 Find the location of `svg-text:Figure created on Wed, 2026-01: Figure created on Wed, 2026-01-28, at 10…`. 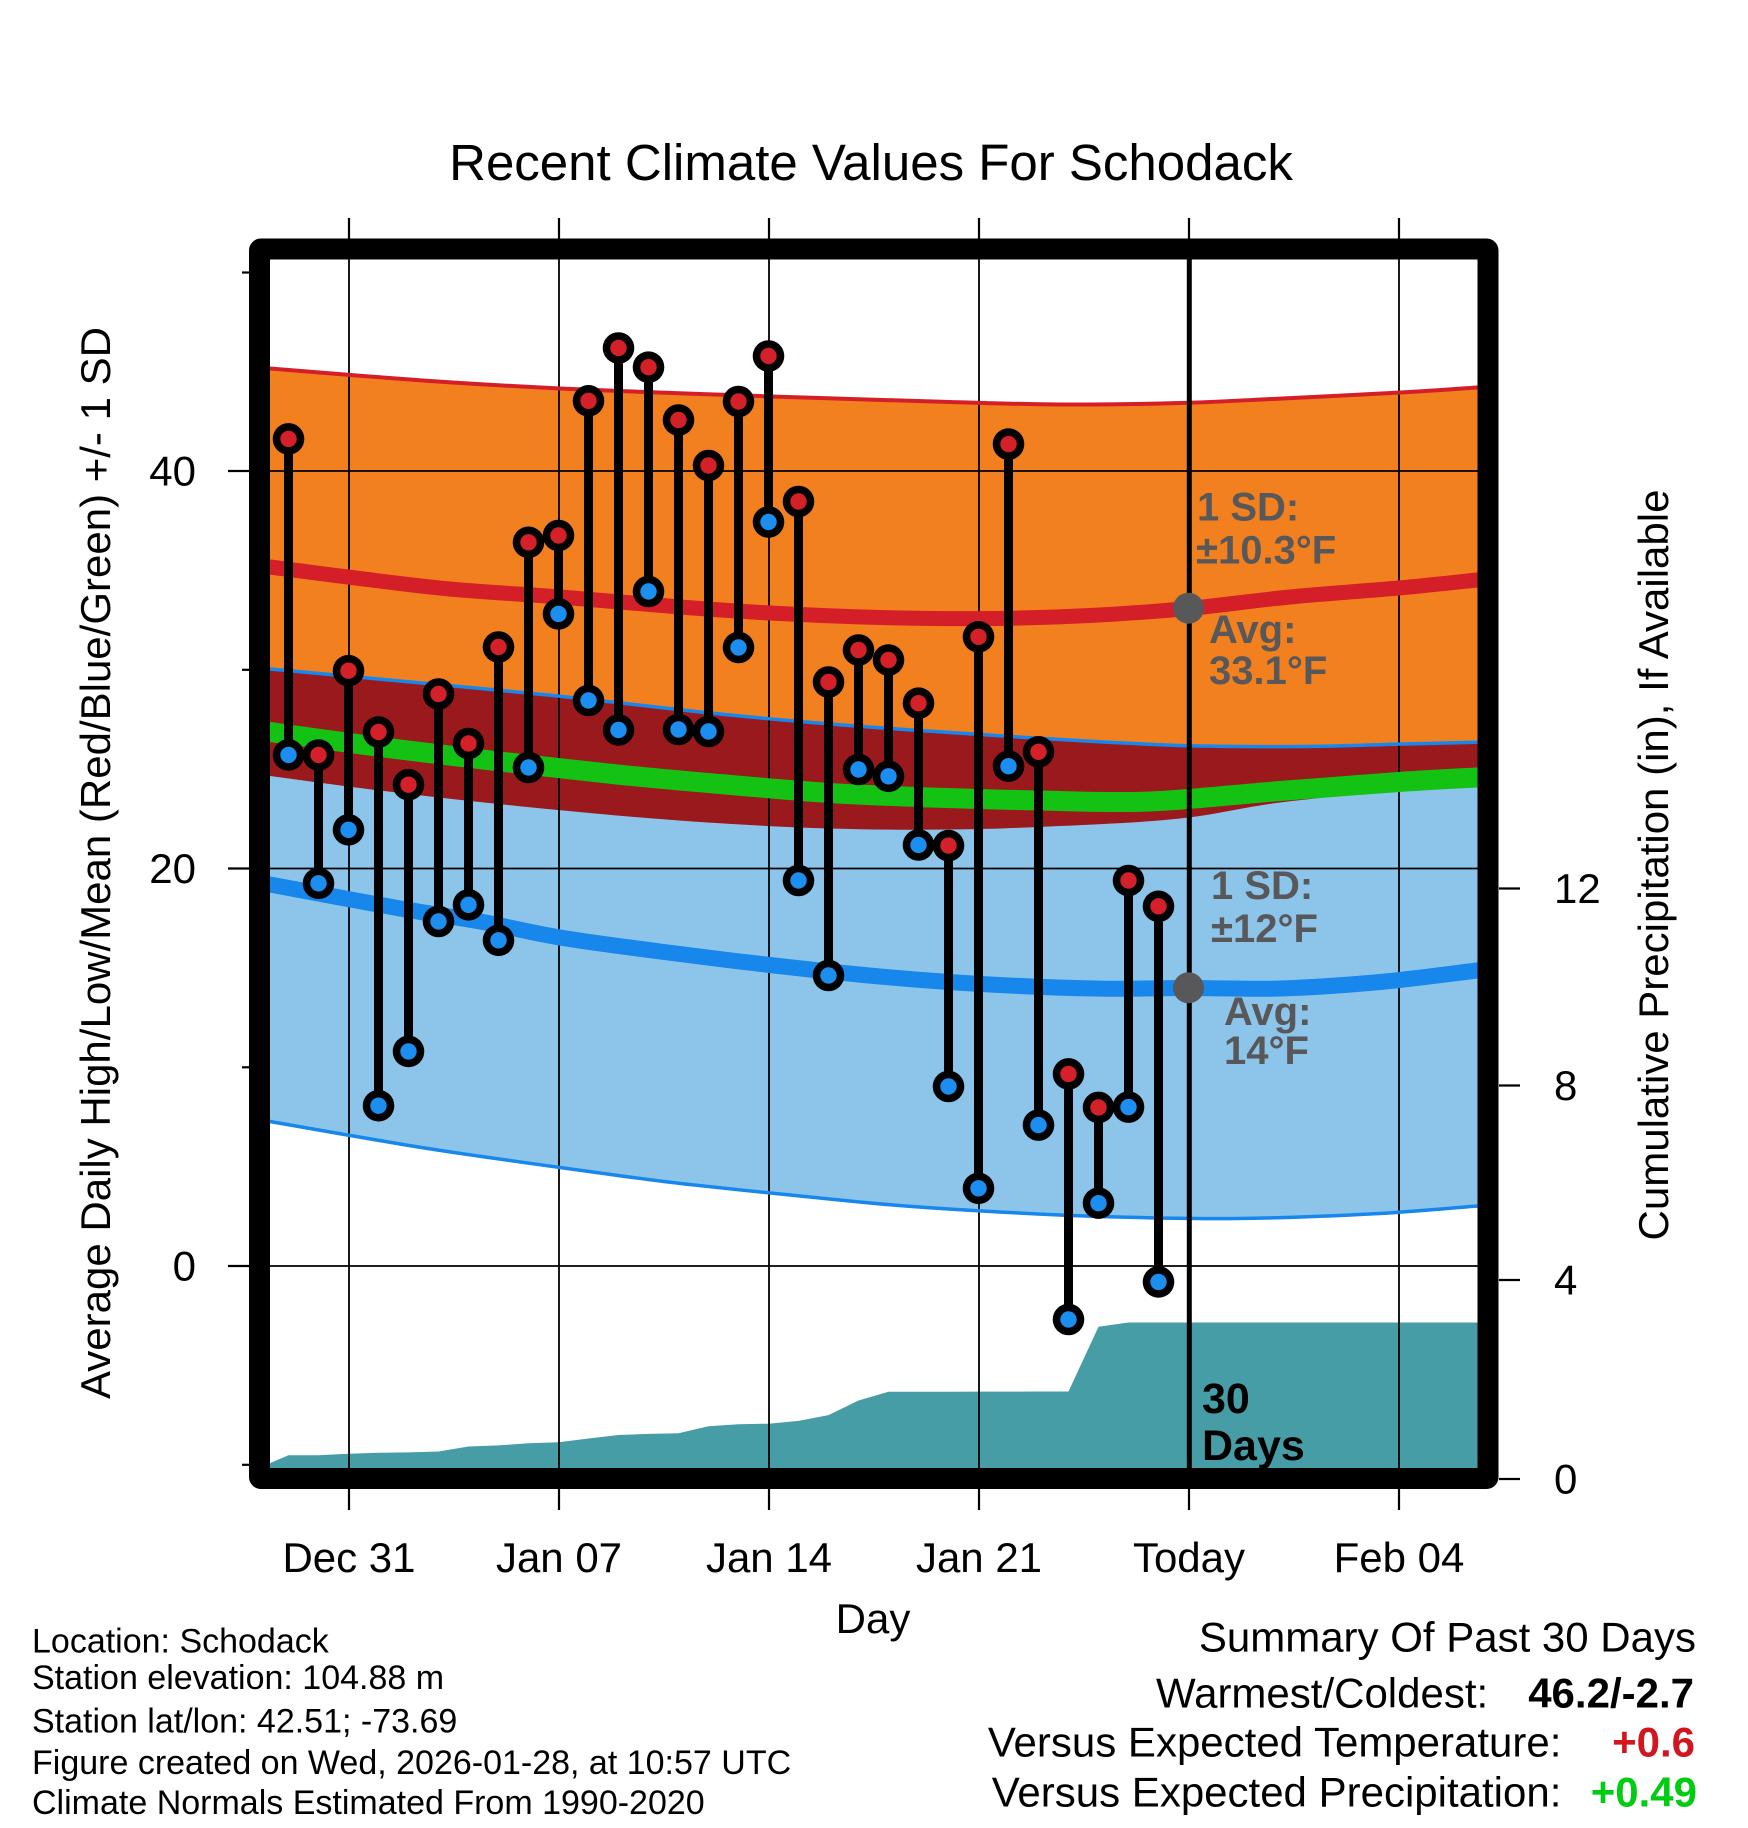

svg-text:Figure created on Wed, 2026-01: Figure created on Wed, 2026-01-28, at 10… is located at coordinates (411, 1763).